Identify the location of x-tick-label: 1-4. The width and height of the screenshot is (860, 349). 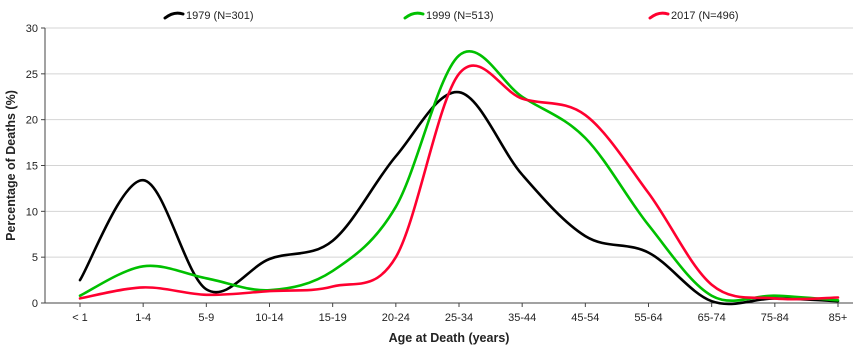
(143, 318).